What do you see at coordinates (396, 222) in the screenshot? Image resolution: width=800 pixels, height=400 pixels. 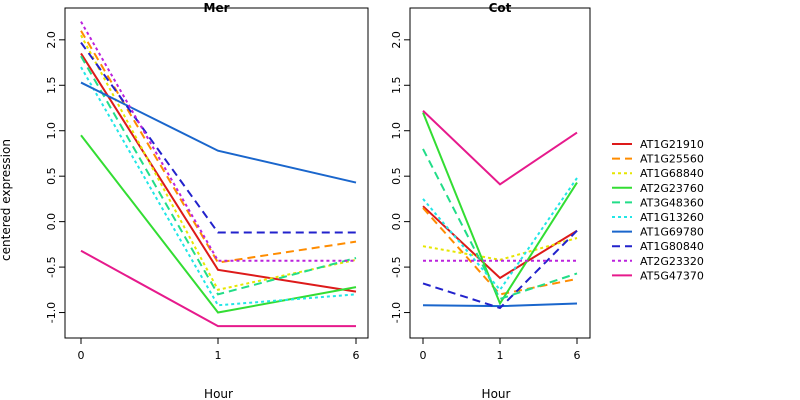 I see `cot-y-tick-label: 0.0` at bounding box center [396, 222].